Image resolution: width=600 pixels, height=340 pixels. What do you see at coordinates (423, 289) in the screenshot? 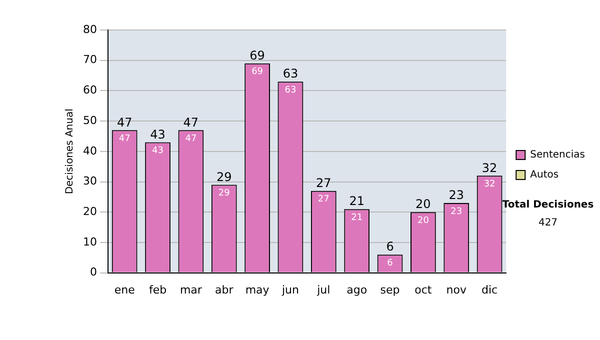
I see `x-tick-label: oct` at bounding box center [423, 289].